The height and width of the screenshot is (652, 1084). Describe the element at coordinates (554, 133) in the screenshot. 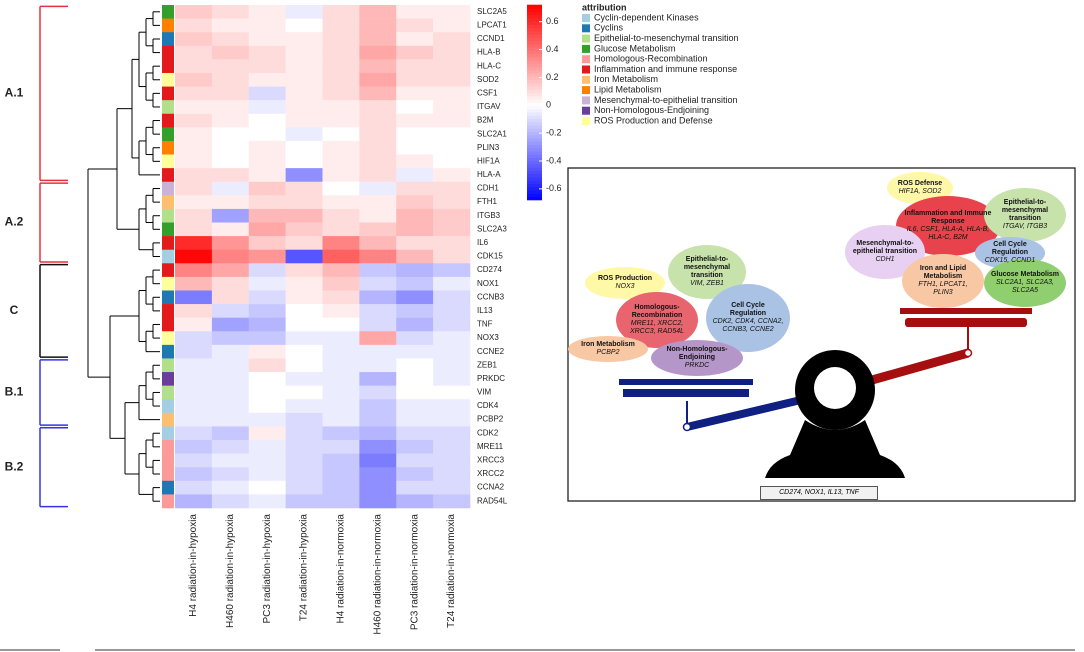

I see `colorbar-label: -0.2` at that location.